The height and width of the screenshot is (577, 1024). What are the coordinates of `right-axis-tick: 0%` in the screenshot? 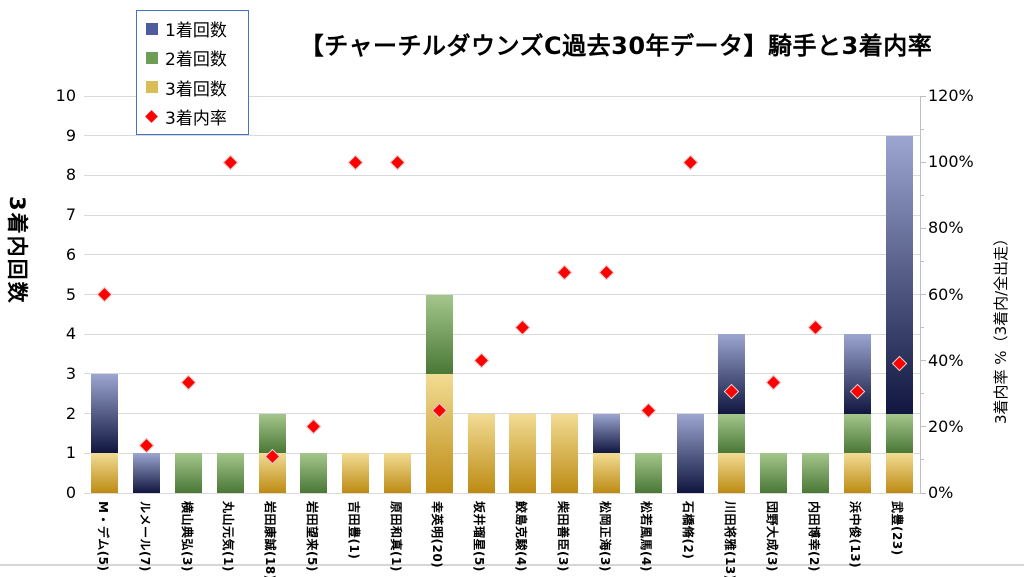 It's located at (941, 492).